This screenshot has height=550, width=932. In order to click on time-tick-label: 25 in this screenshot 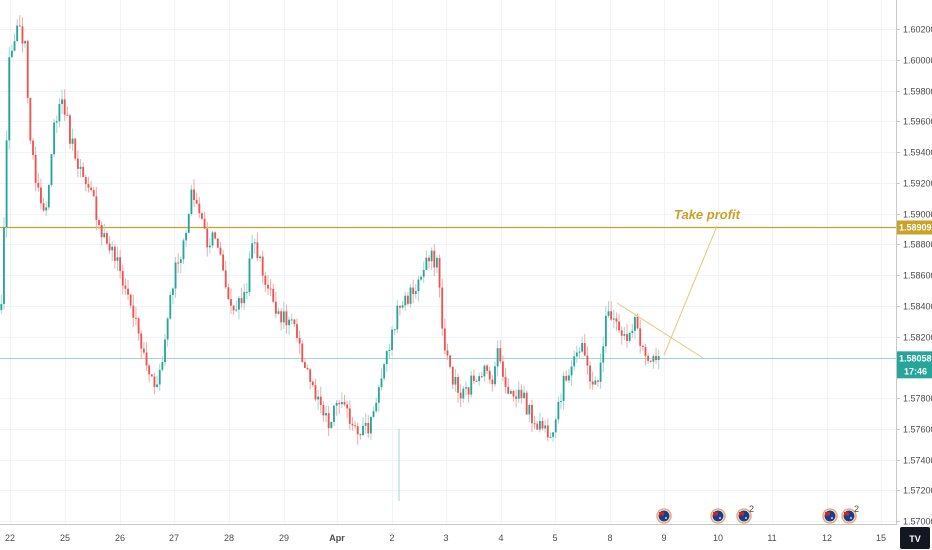, I will do `click(65, 538)`.